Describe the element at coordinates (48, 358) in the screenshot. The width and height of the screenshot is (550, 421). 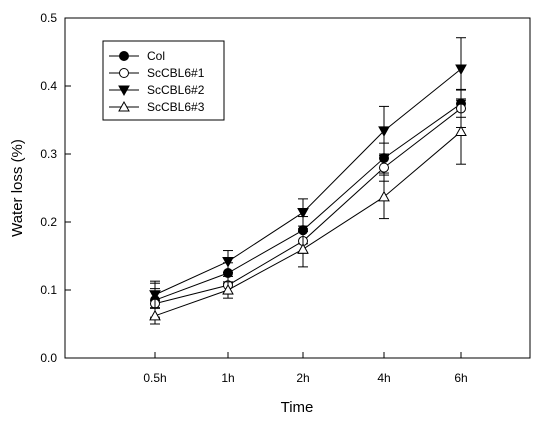
I see `y-tick-label: 0.0` at that location.